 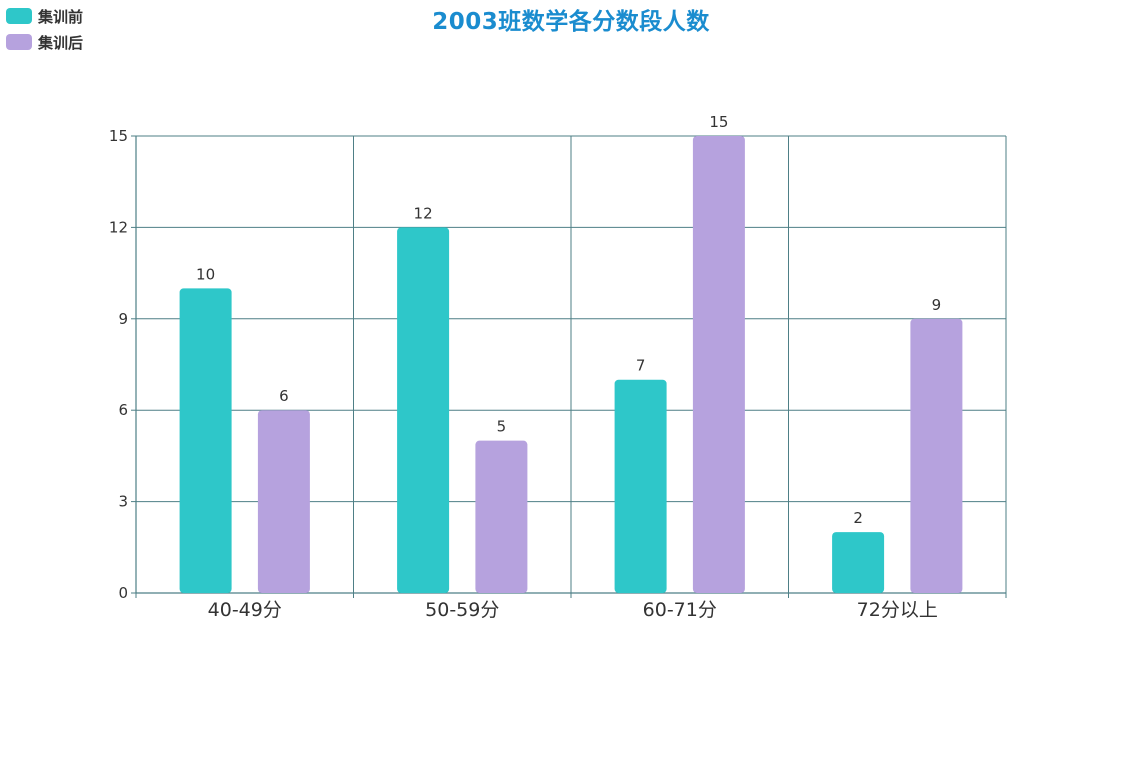 What do you see at coordinates (118, 227) in the screenshot?
I see `y-tick-label: 12` at bounding box center [118, 227].